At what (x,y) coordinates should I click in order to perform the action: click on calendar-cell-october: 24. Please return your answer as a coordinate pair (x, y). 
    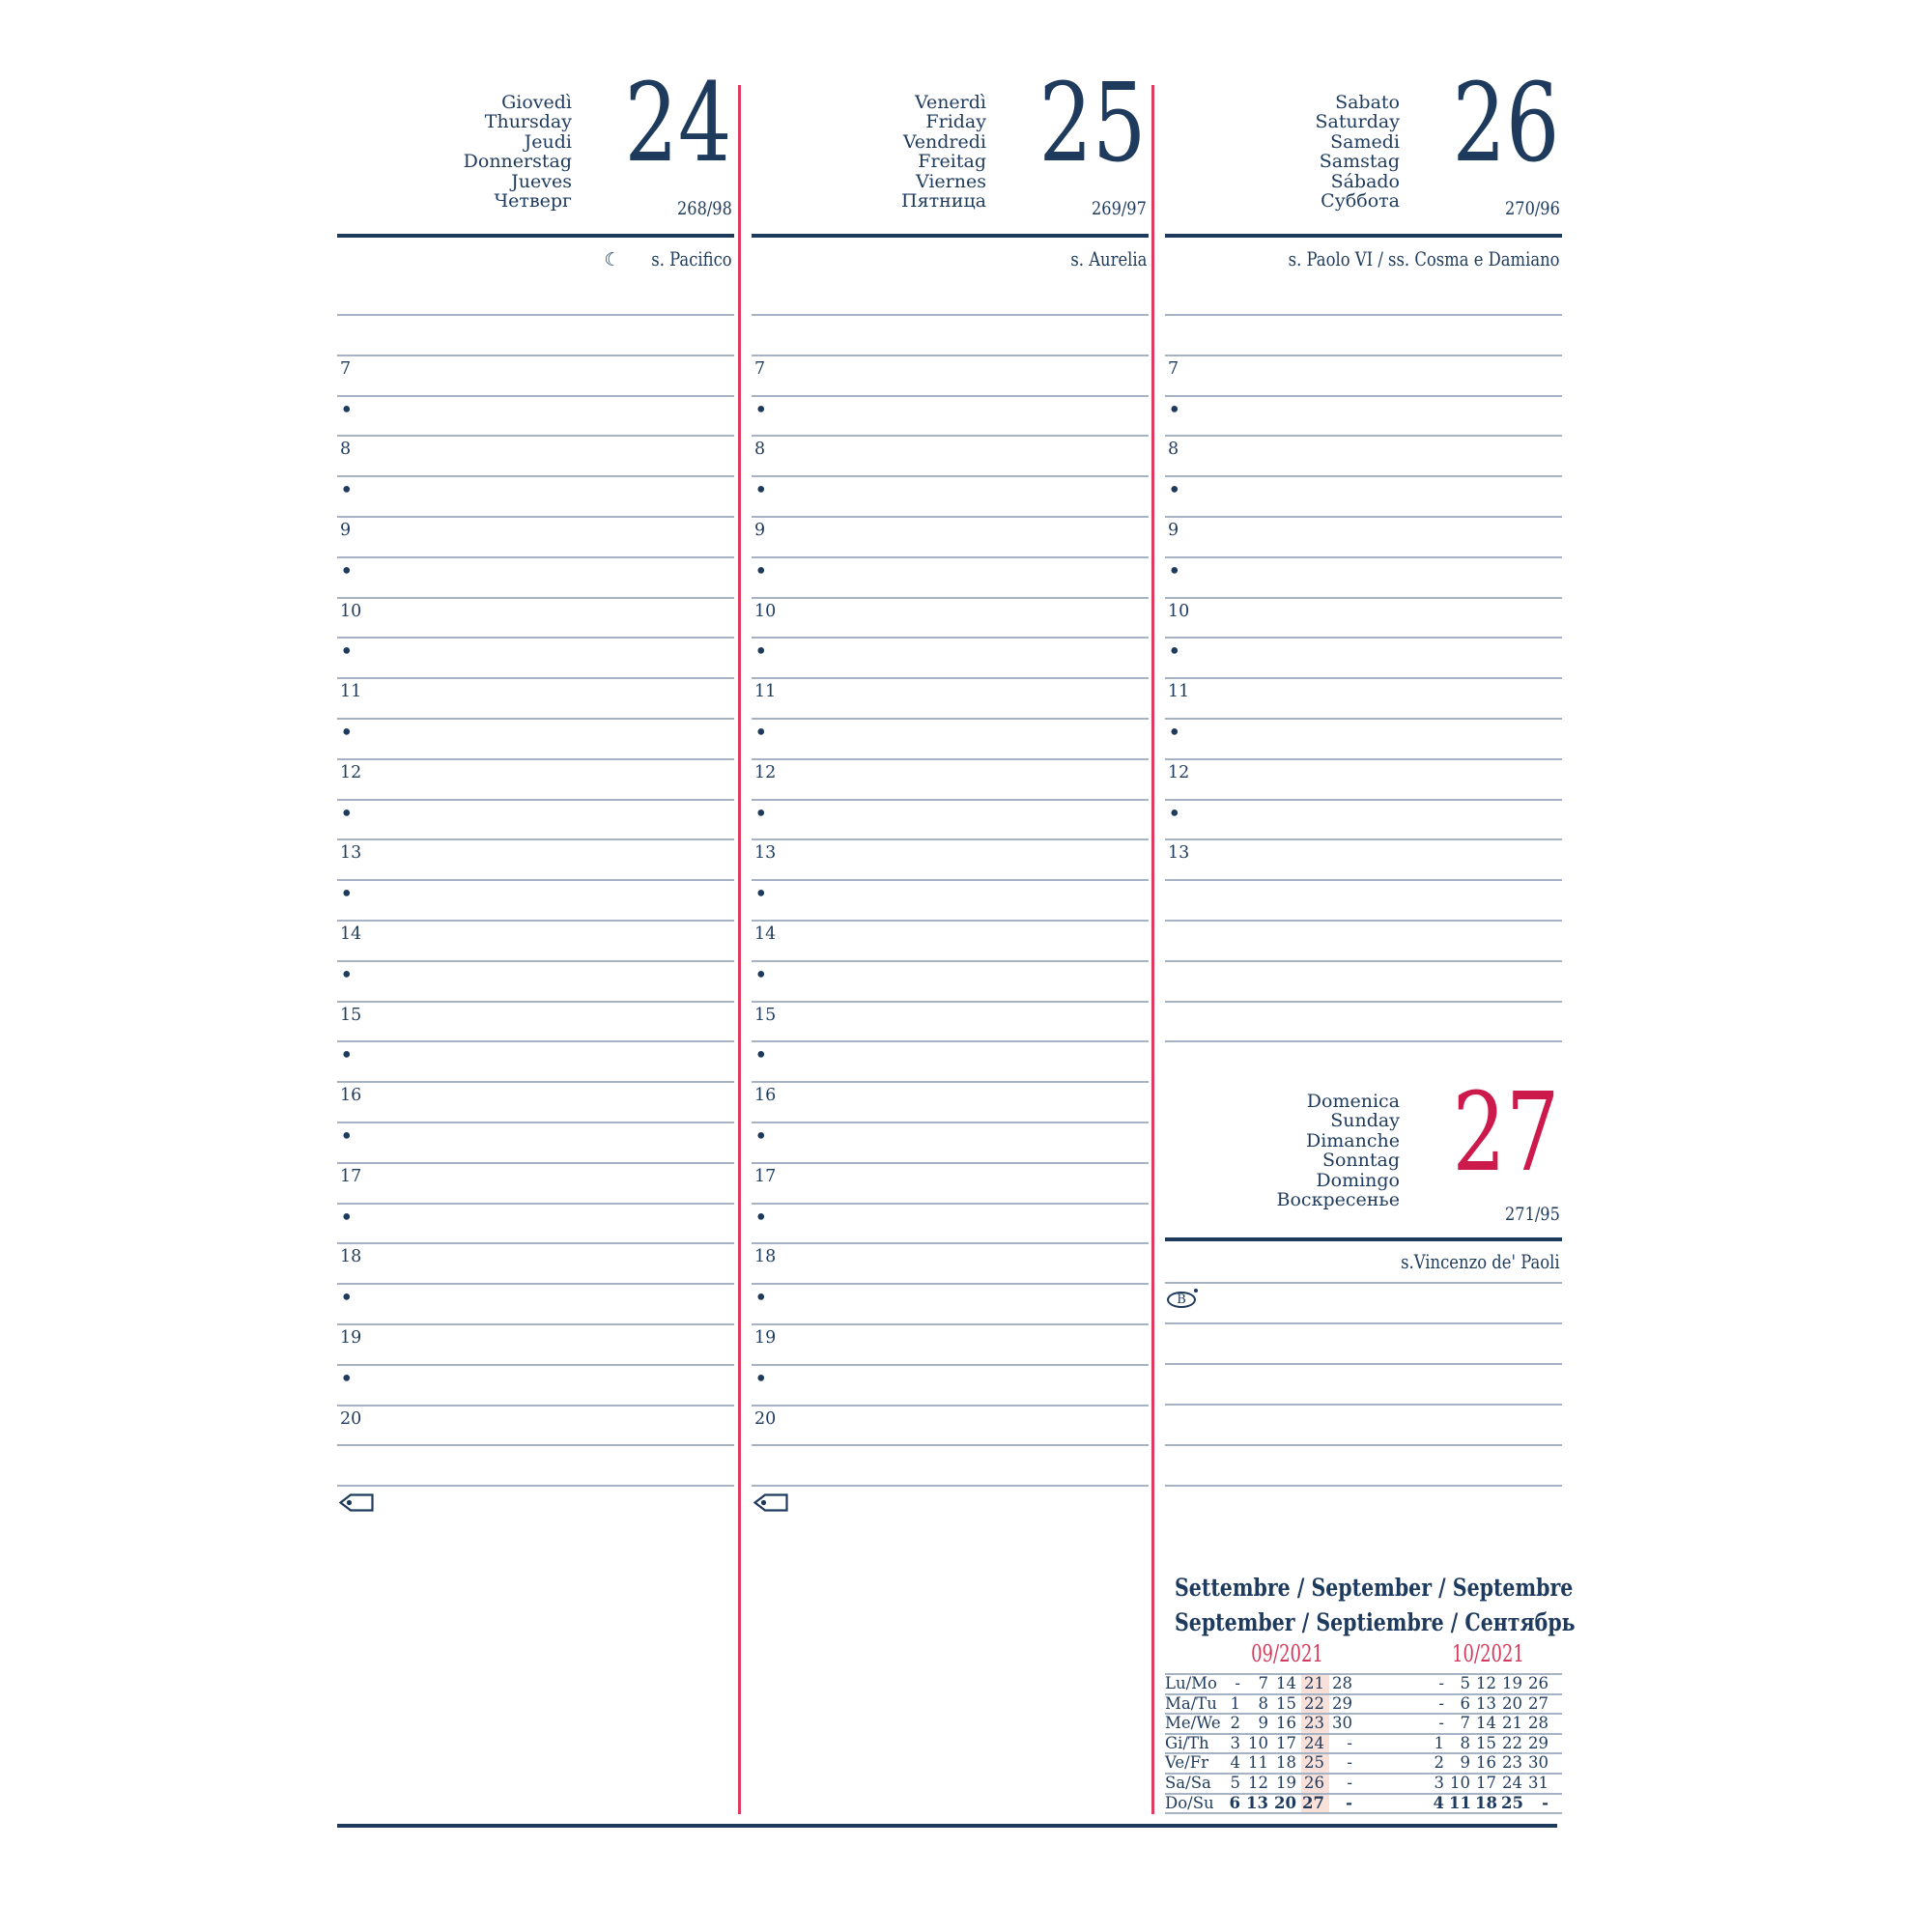
    Looking at the image, I should click on (1512, 1782).